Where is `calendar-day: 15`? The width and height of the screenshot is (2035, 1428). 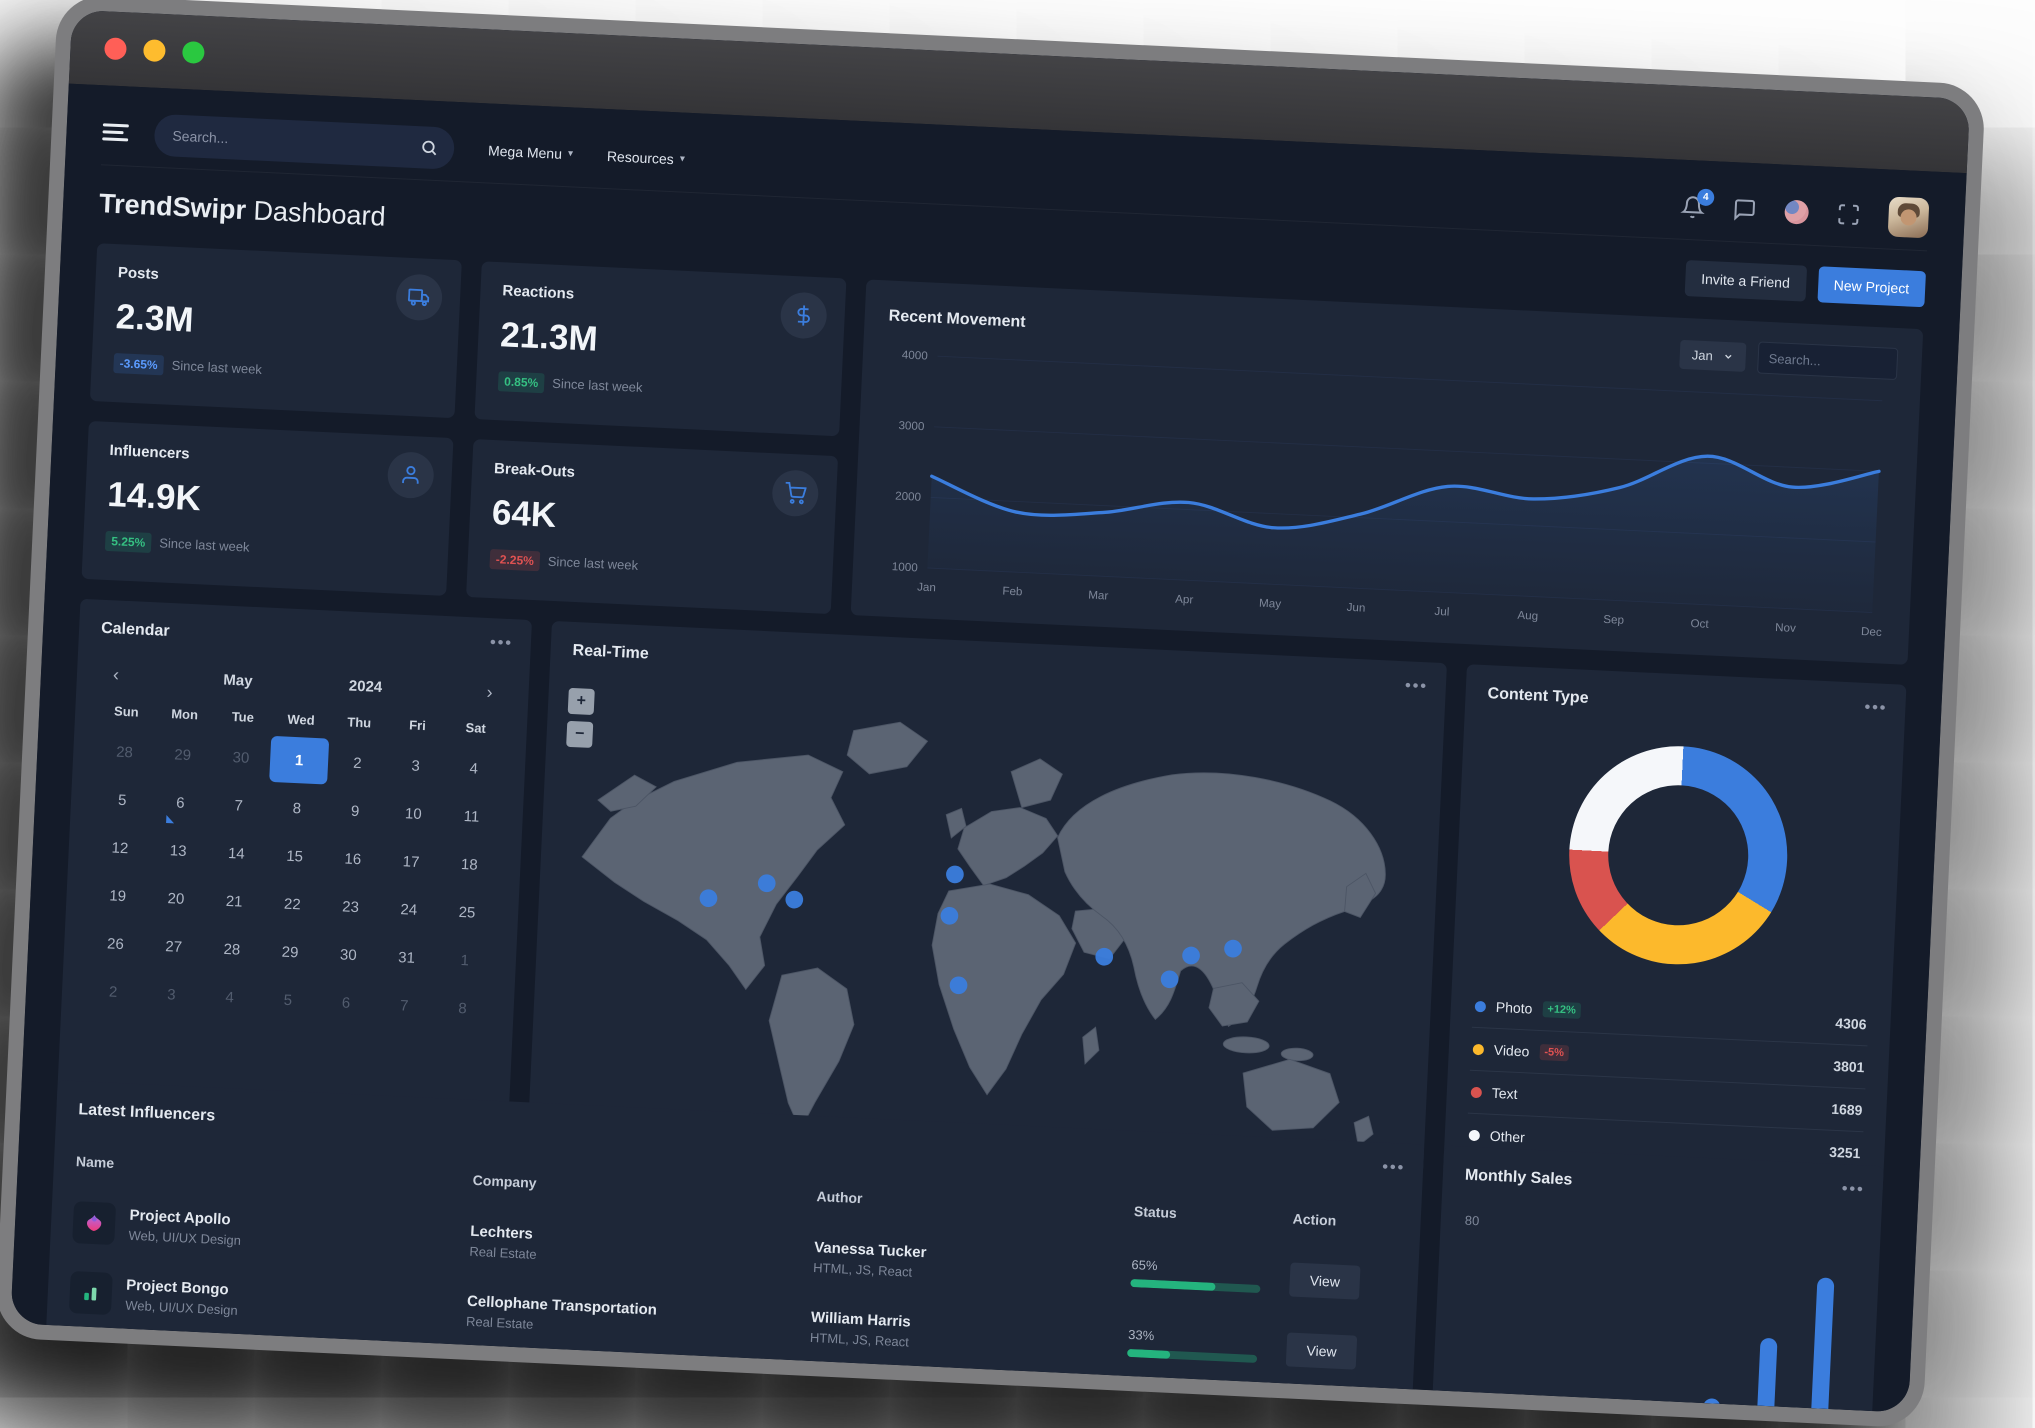
calendar-day: 15 is located at coordinates (294, 856).